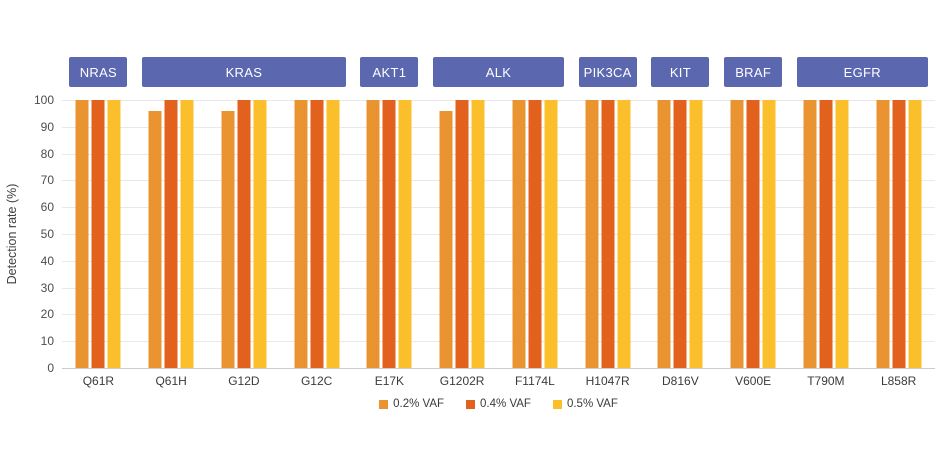 The width and height of the screenshot is (950, 475). I want to click on bar-0.4-vafg12c, so click(317, 234).